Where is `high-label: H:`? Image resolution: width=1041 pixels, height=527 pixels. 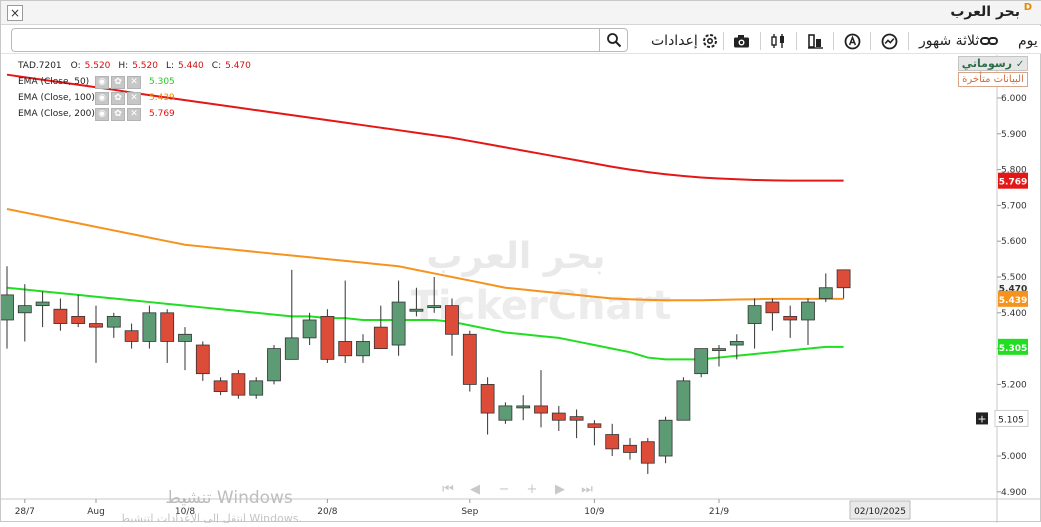
high-label: H: is located at coordinates (123, 66).